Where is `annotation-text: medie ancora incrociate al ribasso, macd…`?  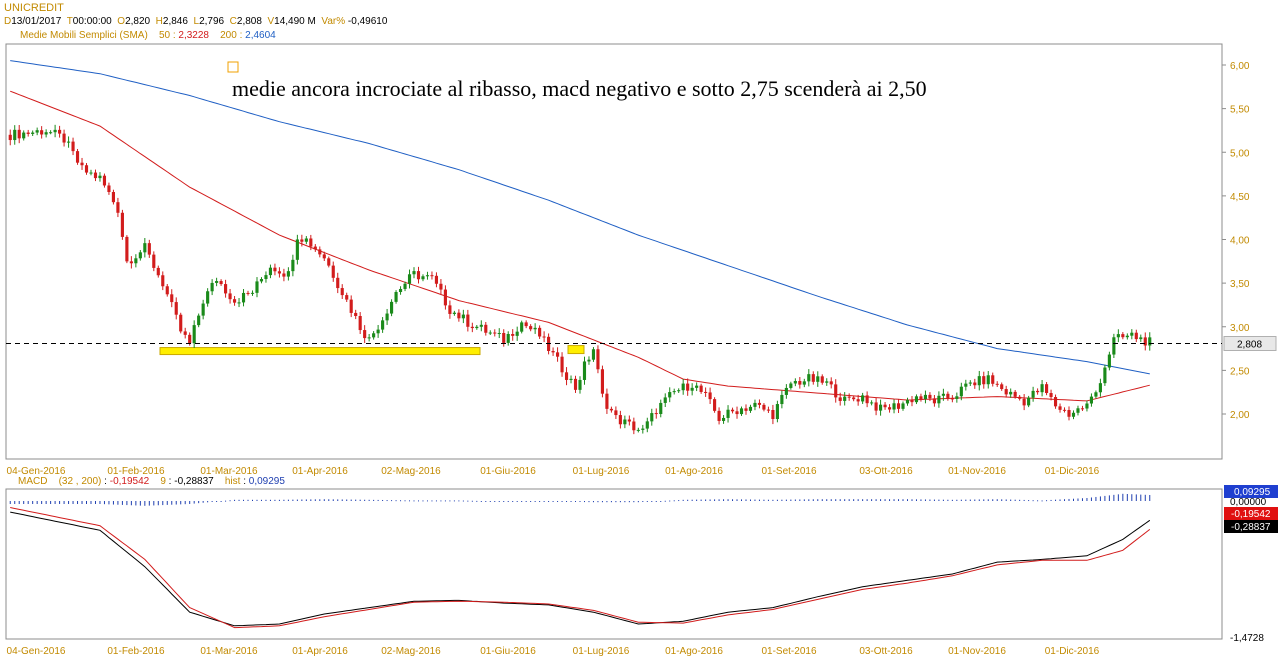 annotation-text: medie ancora incrociate al ribasso, macd… is located at coordinates (579, 88).